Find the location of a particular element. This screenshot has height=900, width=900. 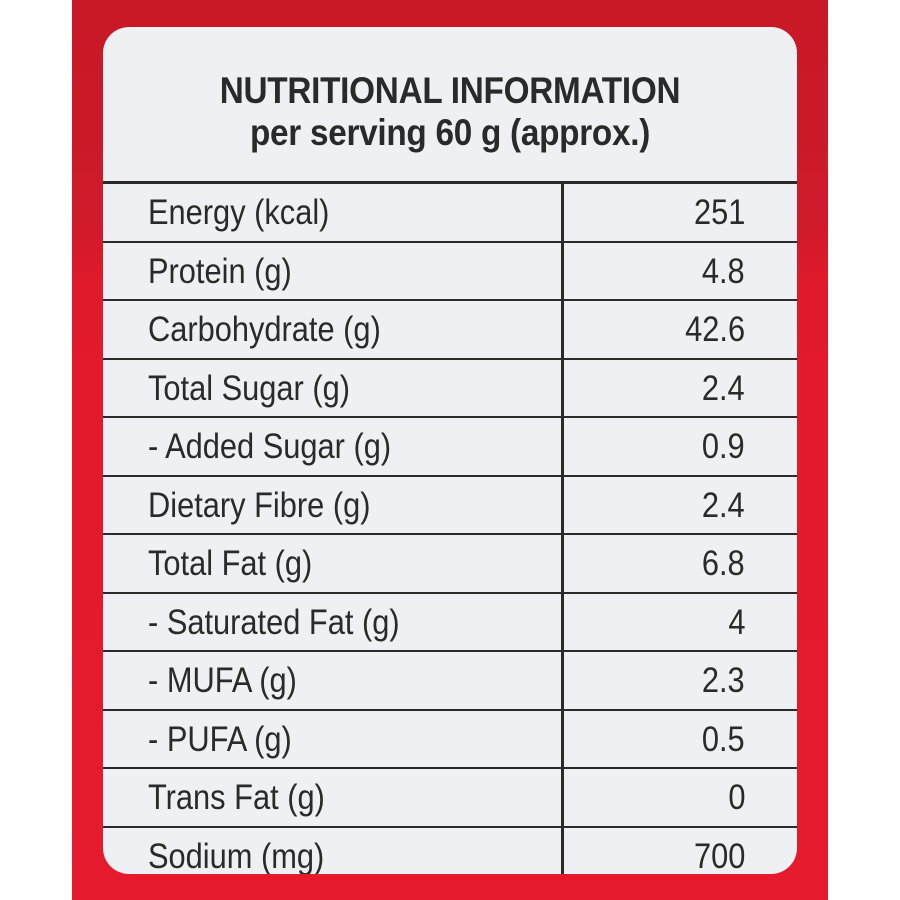

column-divider is located at coordinates (562, 529).